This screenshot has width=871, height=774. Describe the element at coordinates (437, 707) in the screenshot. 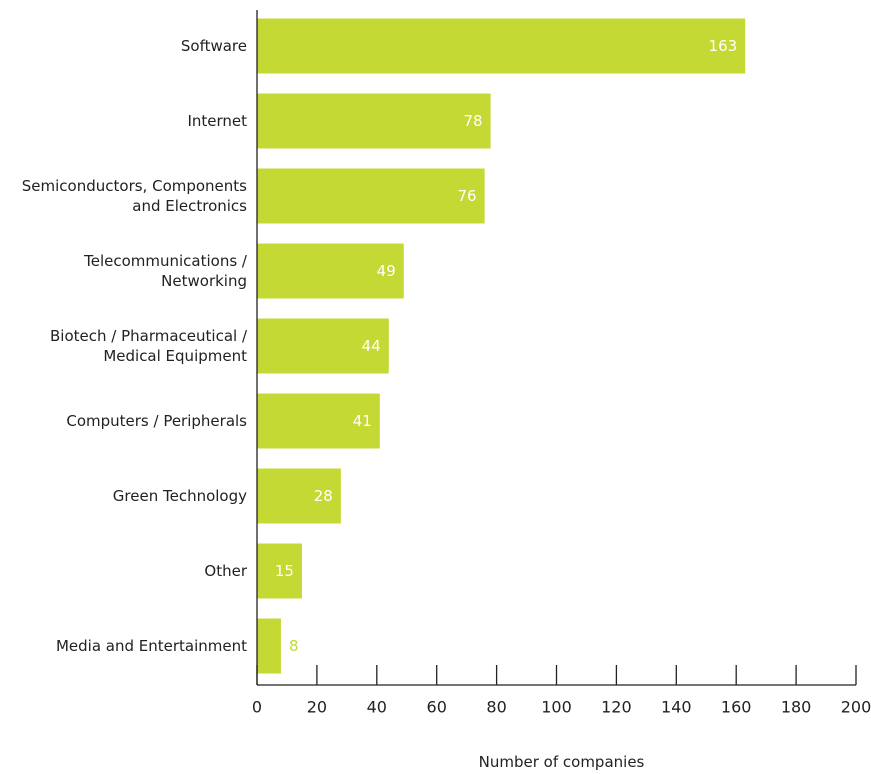

I see `x-tick-label: 60` at that location.